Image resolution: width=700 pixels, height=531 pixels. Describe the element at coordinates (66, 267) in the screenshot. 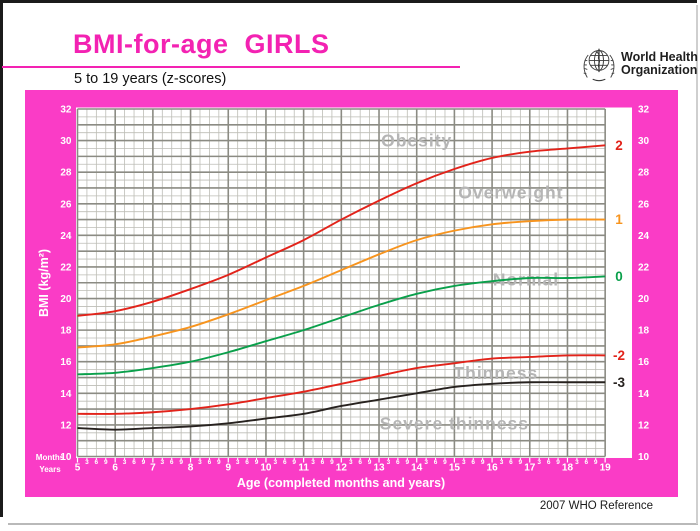

I see `y-tick-label-left: 22` at that location.